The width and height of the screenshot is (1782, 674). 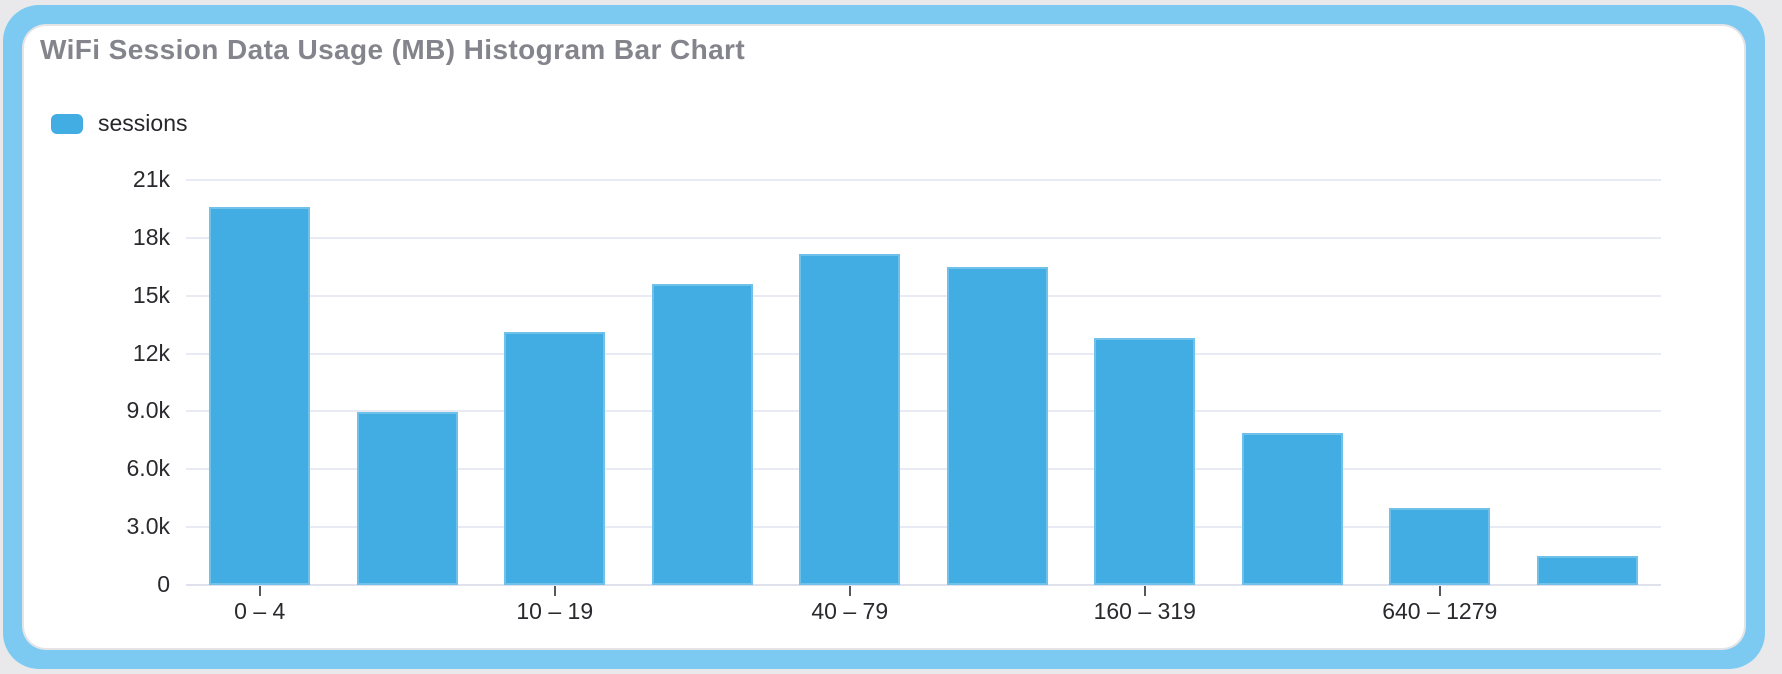 I want to click on y-axis-tick-label: 0, so click(x=163, y=584).